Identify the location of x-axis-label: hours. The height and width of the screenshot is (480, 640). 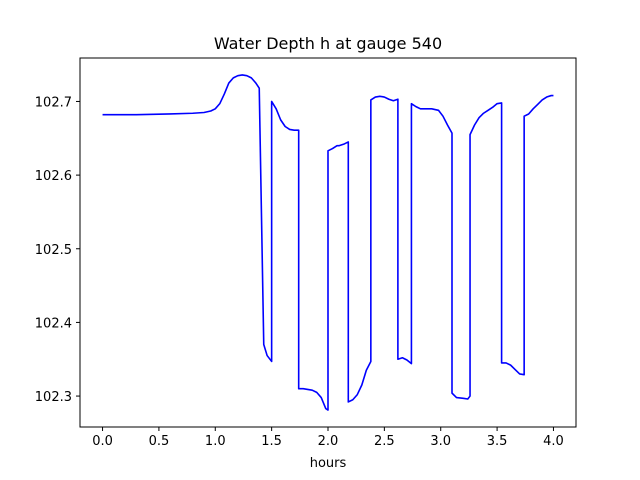
(328, 463).